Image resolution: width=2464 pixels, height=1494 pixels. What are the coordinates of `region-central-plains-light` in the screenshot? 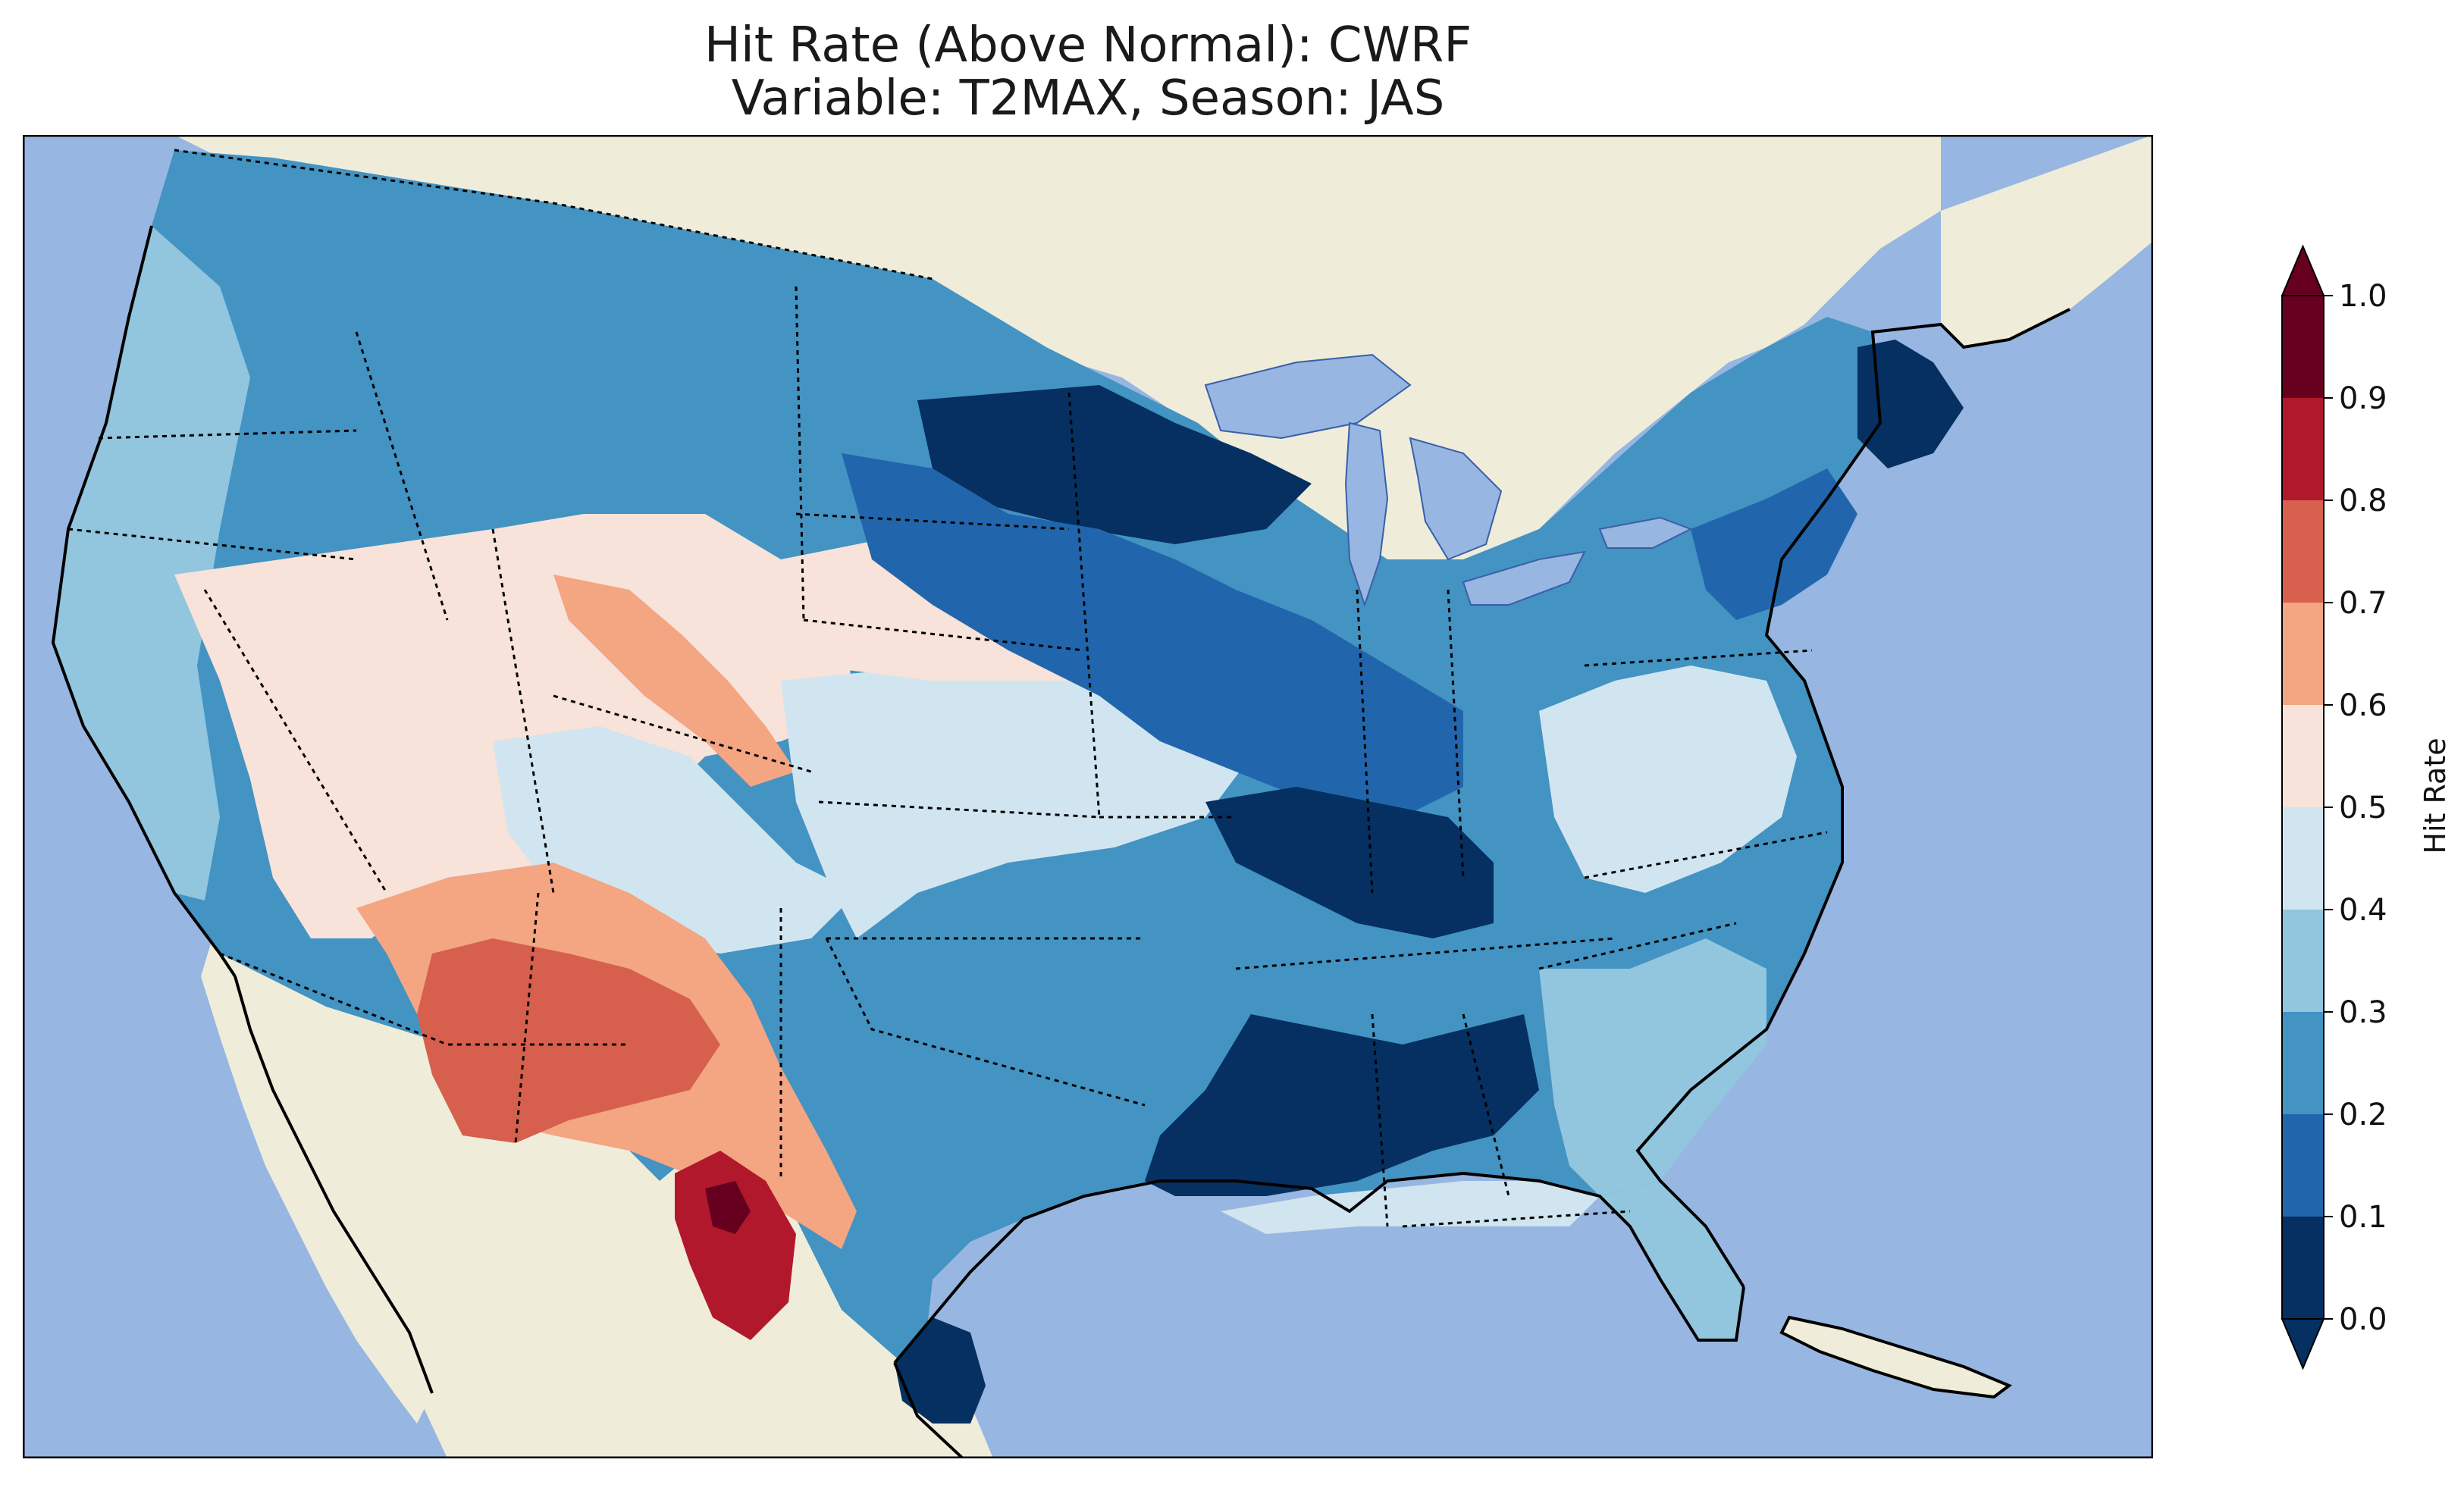 It's located at (1016, 802).